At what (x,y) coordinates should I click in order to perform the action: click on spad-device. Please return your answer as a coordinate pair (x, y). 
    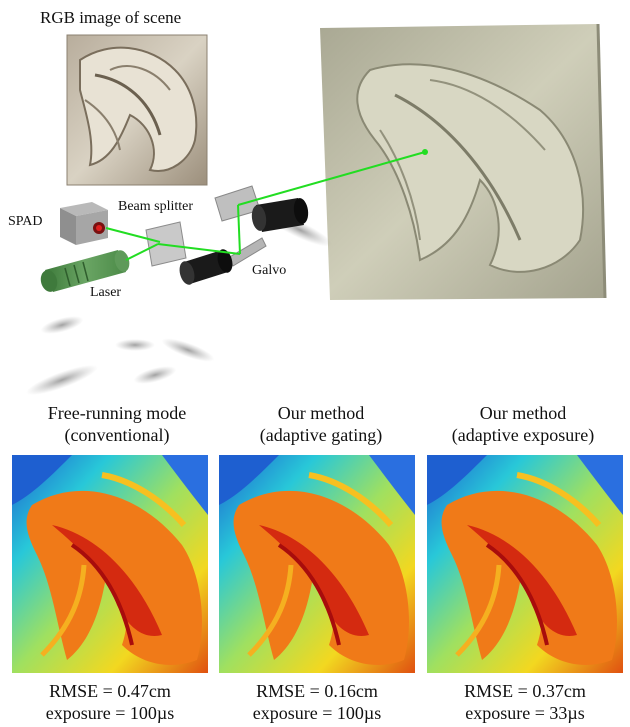
    Looking at the image, I should click on (84, 223).